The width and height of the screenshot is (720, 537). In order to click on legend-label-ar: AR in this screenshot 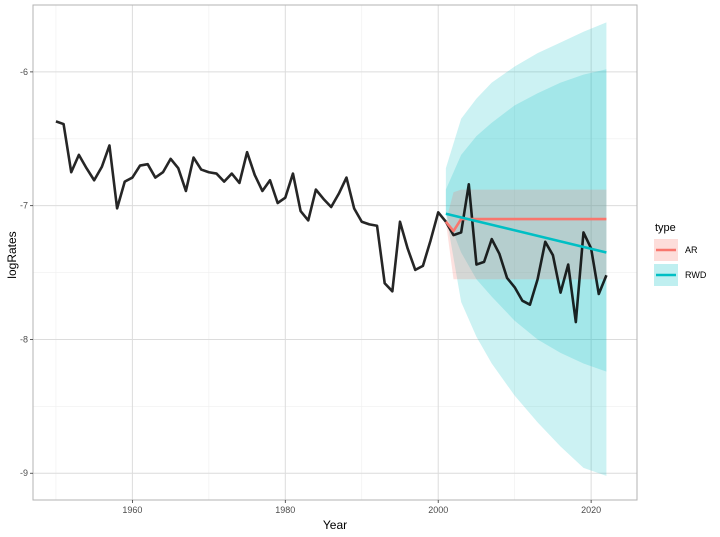, I will do `click(691, 250)`.